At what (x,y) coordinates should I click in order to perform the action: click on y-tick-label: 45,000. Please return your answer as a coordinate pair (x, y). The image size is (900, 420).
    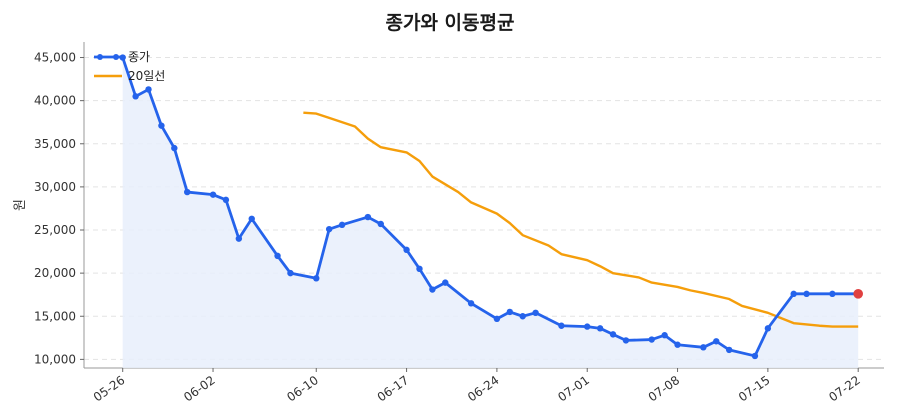
    Looking at the image, I should click on (55, 58).